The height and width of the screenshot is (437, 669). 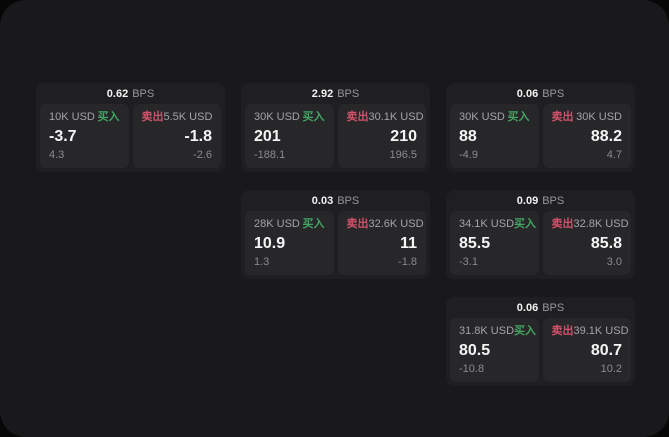 I want to click on quote-card-1: 0.62 BPS 10K USD 买入 -3.7 4.3 卖出 5.5K USD, so click(x=130, y=127).